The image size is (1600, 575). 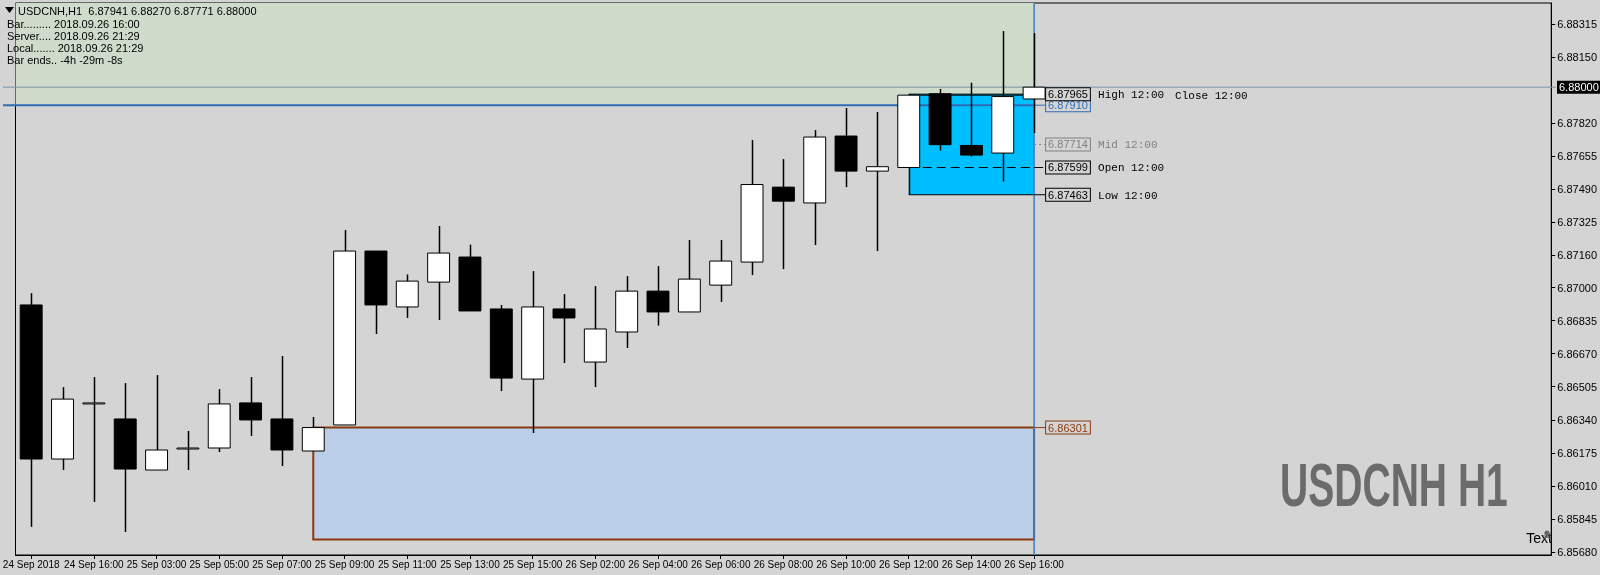 What do you see at coordinates (470, 564) in the screenshot?
I see `x-tick-label: 25 Sep 13:00` at bounding box center [470, 564].